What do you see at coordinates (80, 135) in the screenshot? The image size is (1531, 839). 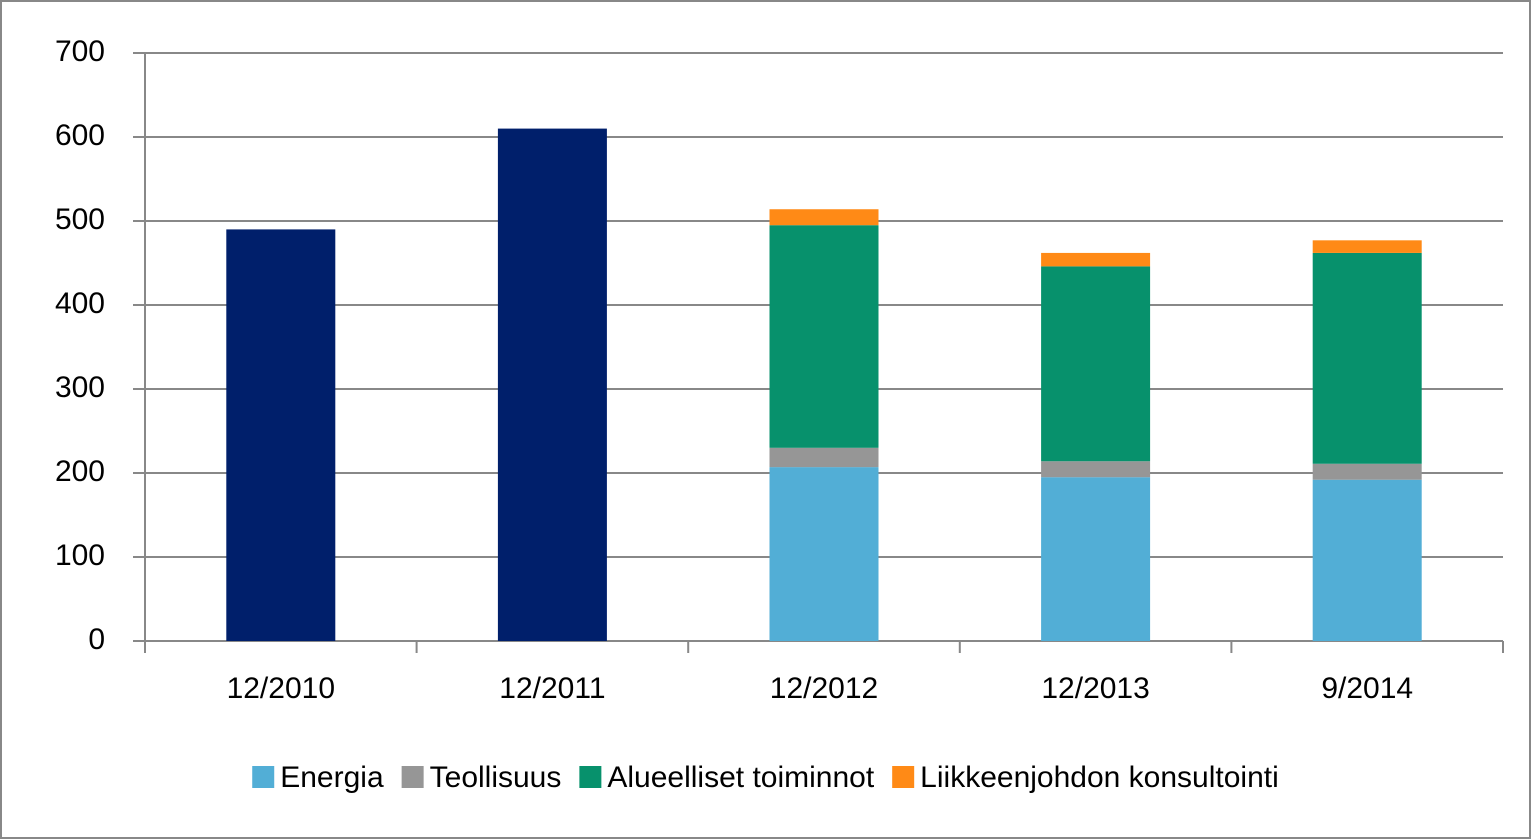 I see `y-tick-label: 600` at bounding box center [80, 135].